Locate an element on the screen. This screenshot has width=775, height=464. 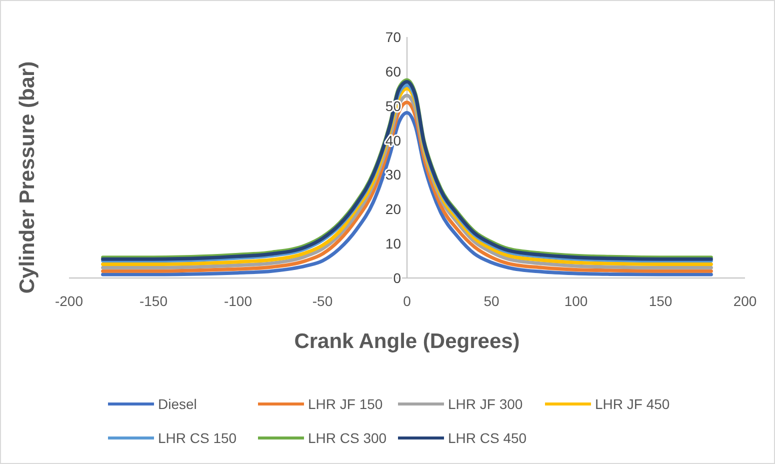
x-tick-label: 0 is located at coordinates (407, 301).